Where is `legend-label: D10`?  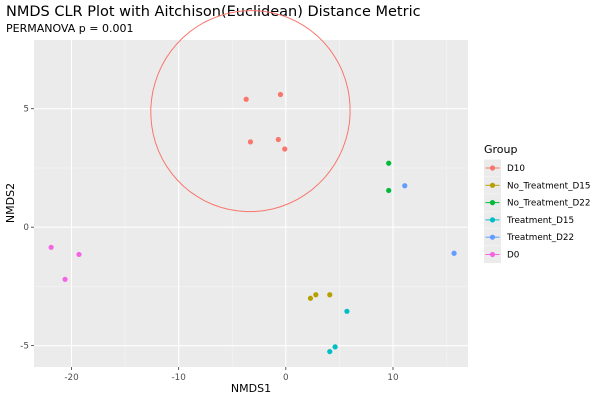
legend-label: D10 is located at coordinates (516, 169).